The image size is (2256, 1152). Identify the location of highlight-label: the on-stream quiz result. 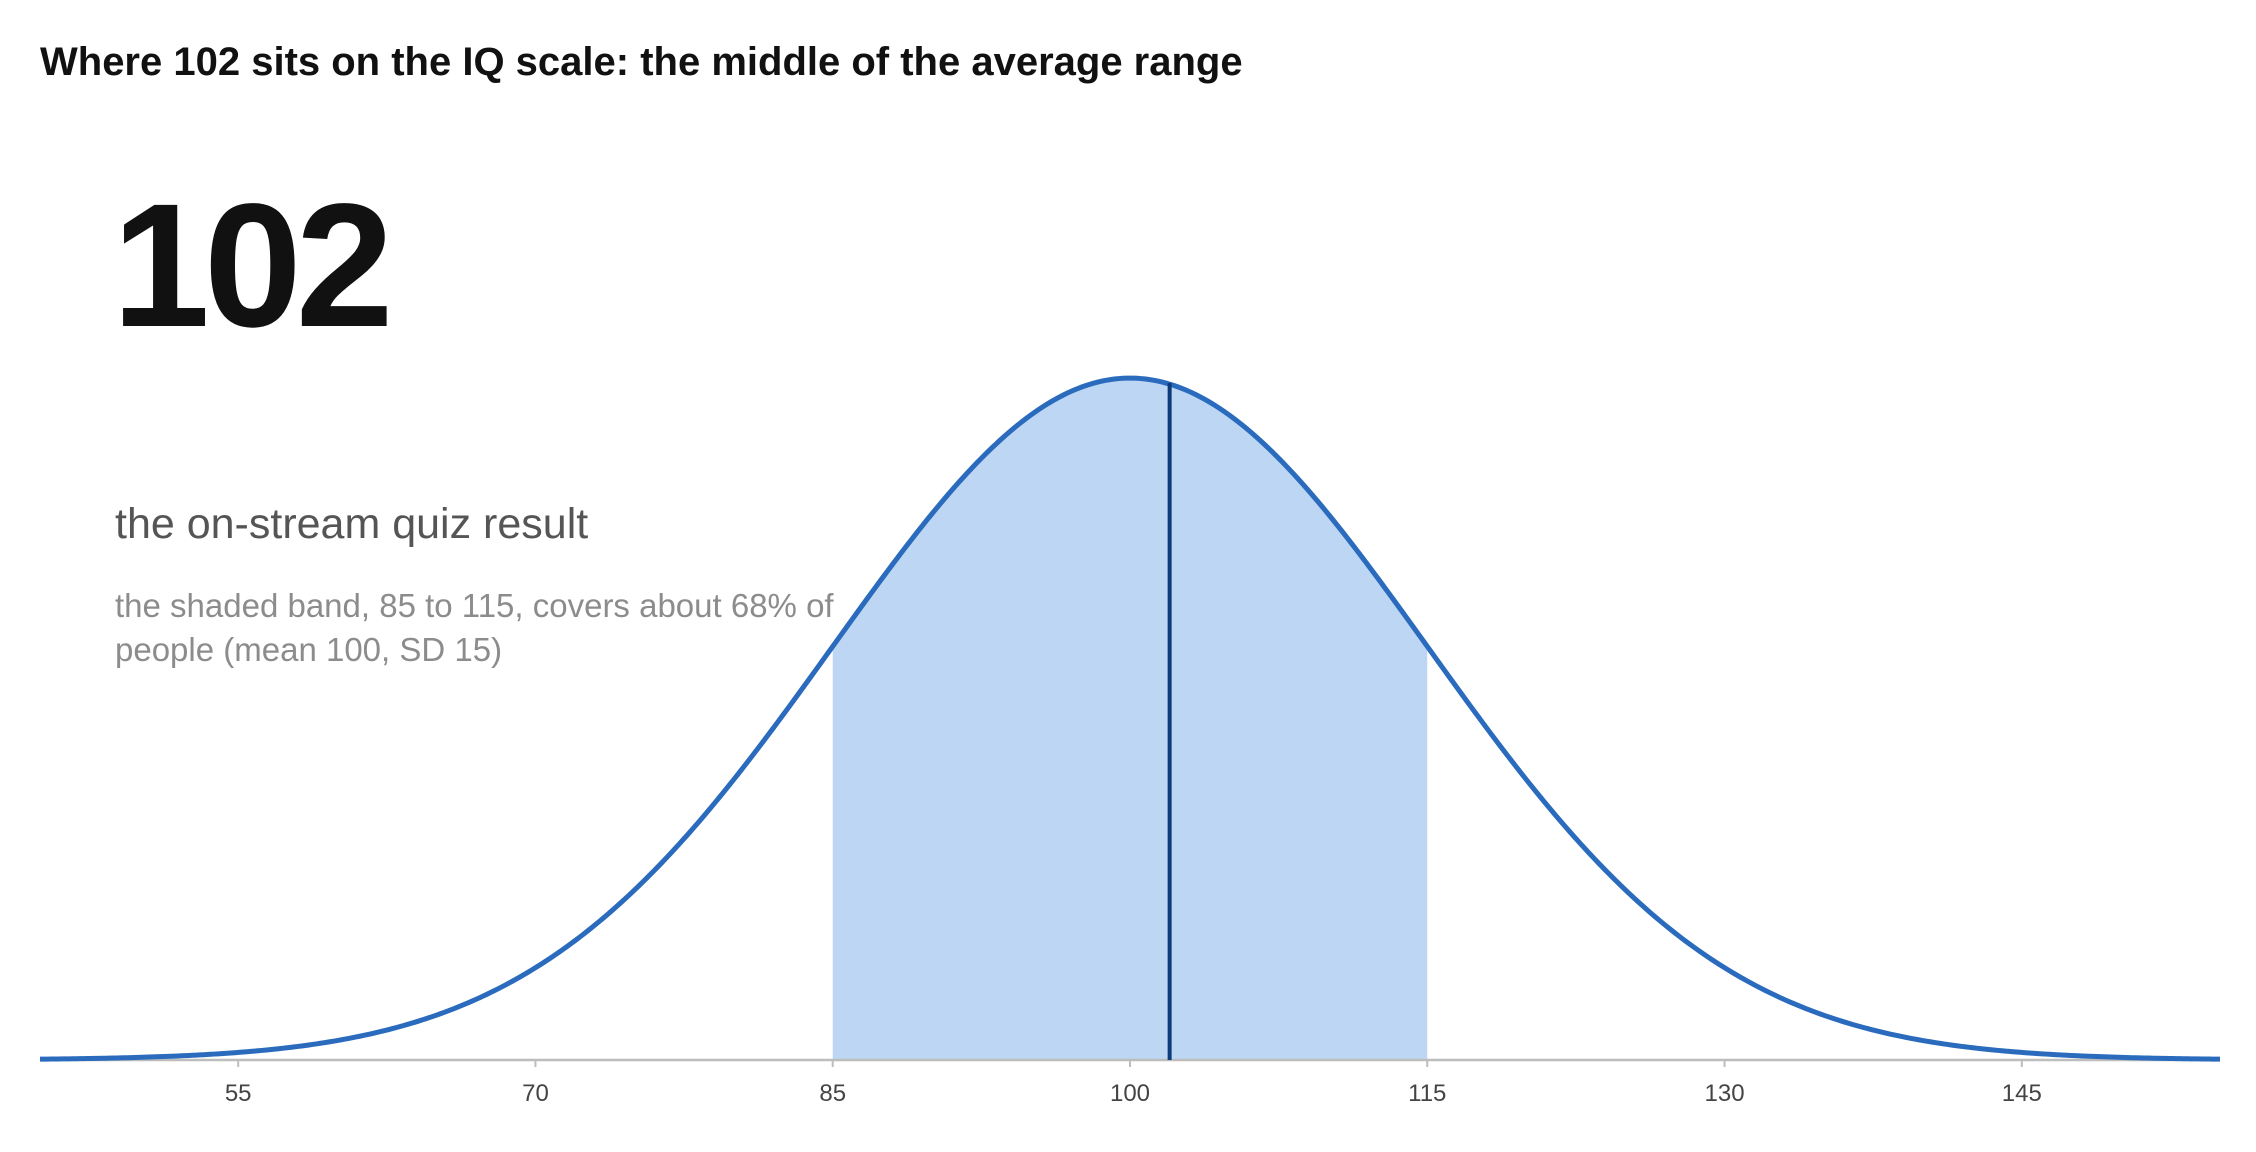
(352, 524).